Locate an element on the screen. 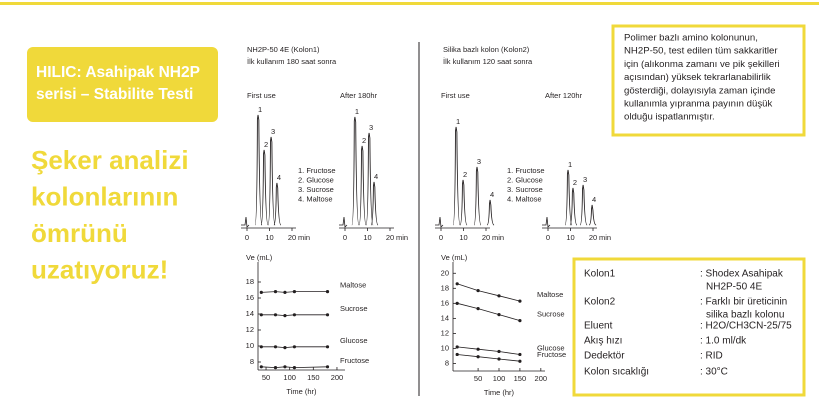  note-text: için (alıkonma zamanı ve pik şekilleri is located at coordinates (702, 64).